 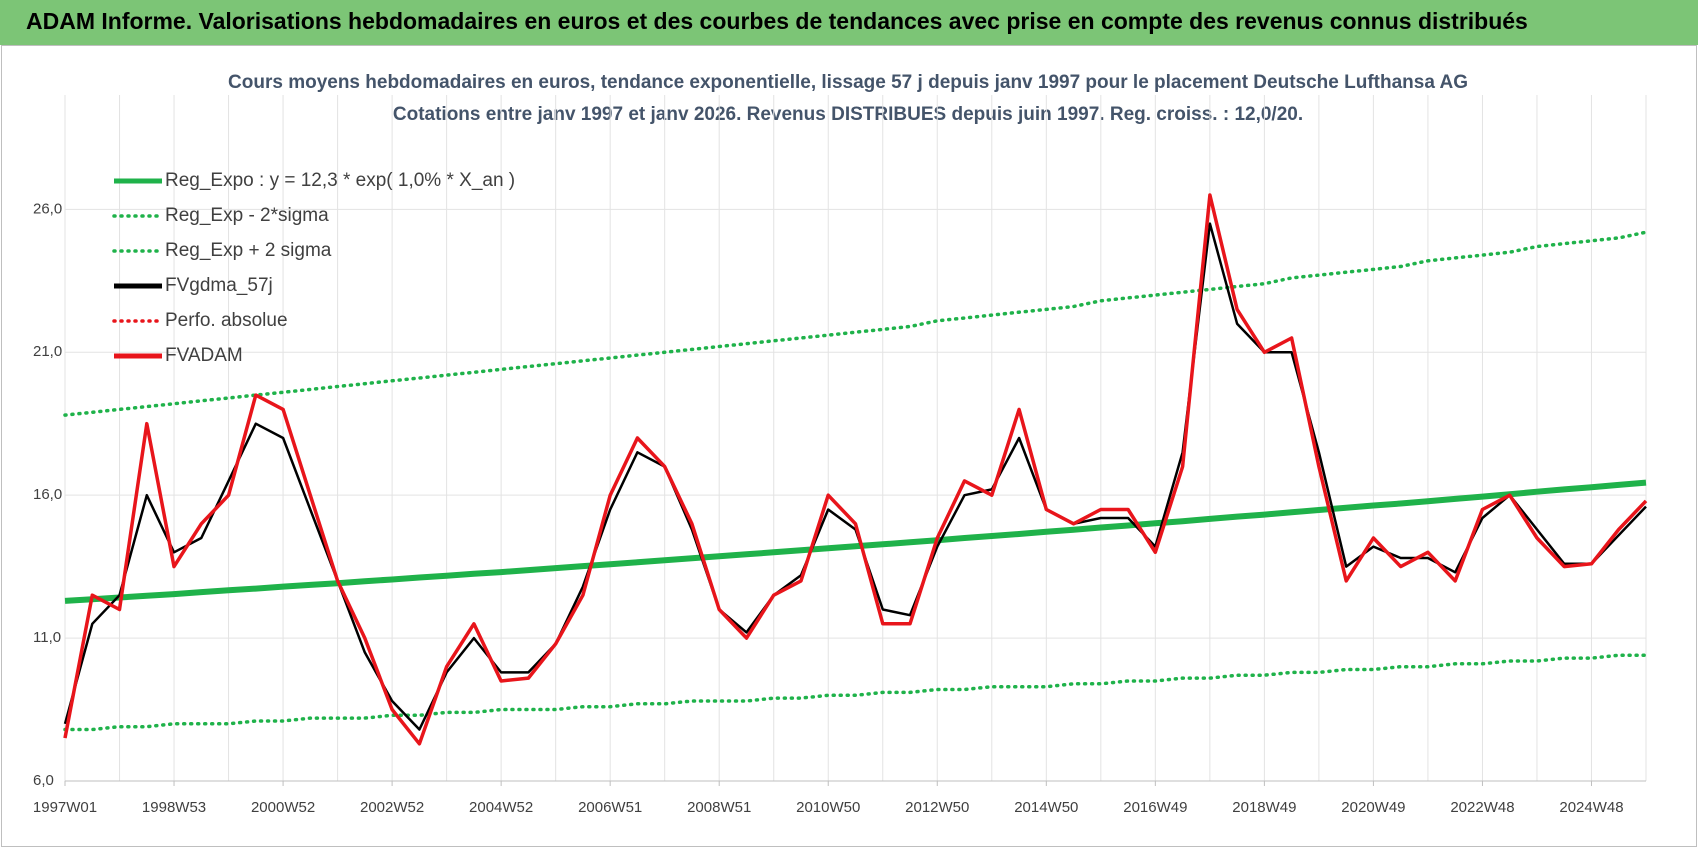 What do you see at coordinates (47, 351) in the screenshot?
I see `y-tick-label: 21,0` at bounding box center [47, 351].